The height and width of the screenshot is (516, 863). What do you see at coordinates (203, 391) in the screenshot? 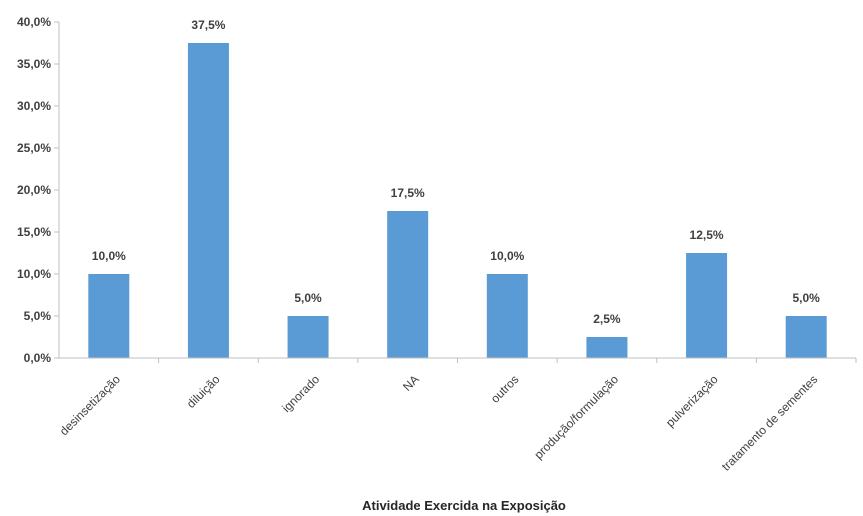
I see `x-tick-label: diluição` at bounding box center [203, 391].